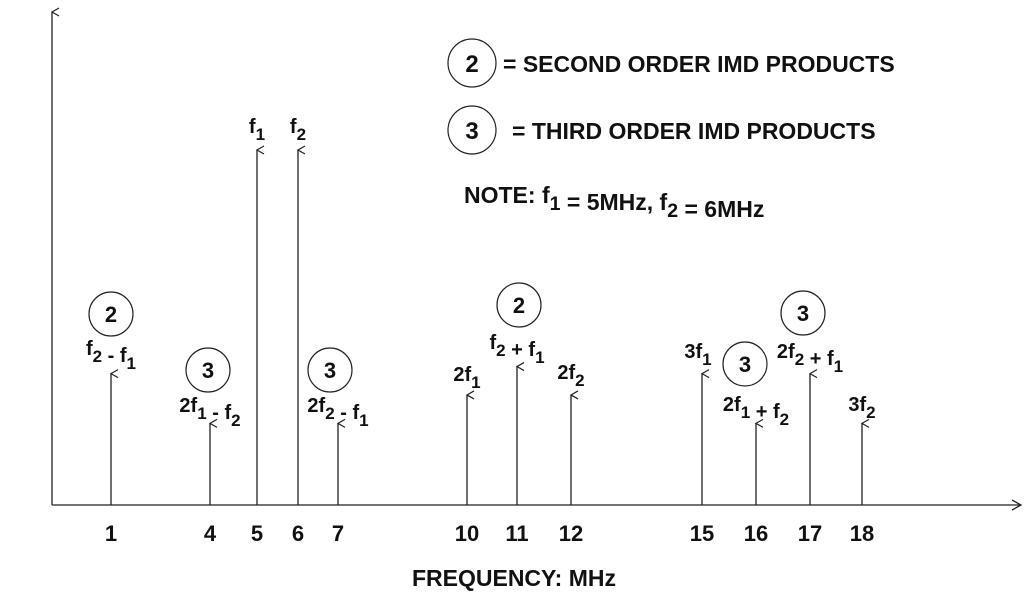  What do you see at coordinates (111, 355) in the screenshot?
I see `component-label-1: f2 - f1` at bounding box center [111, 355].